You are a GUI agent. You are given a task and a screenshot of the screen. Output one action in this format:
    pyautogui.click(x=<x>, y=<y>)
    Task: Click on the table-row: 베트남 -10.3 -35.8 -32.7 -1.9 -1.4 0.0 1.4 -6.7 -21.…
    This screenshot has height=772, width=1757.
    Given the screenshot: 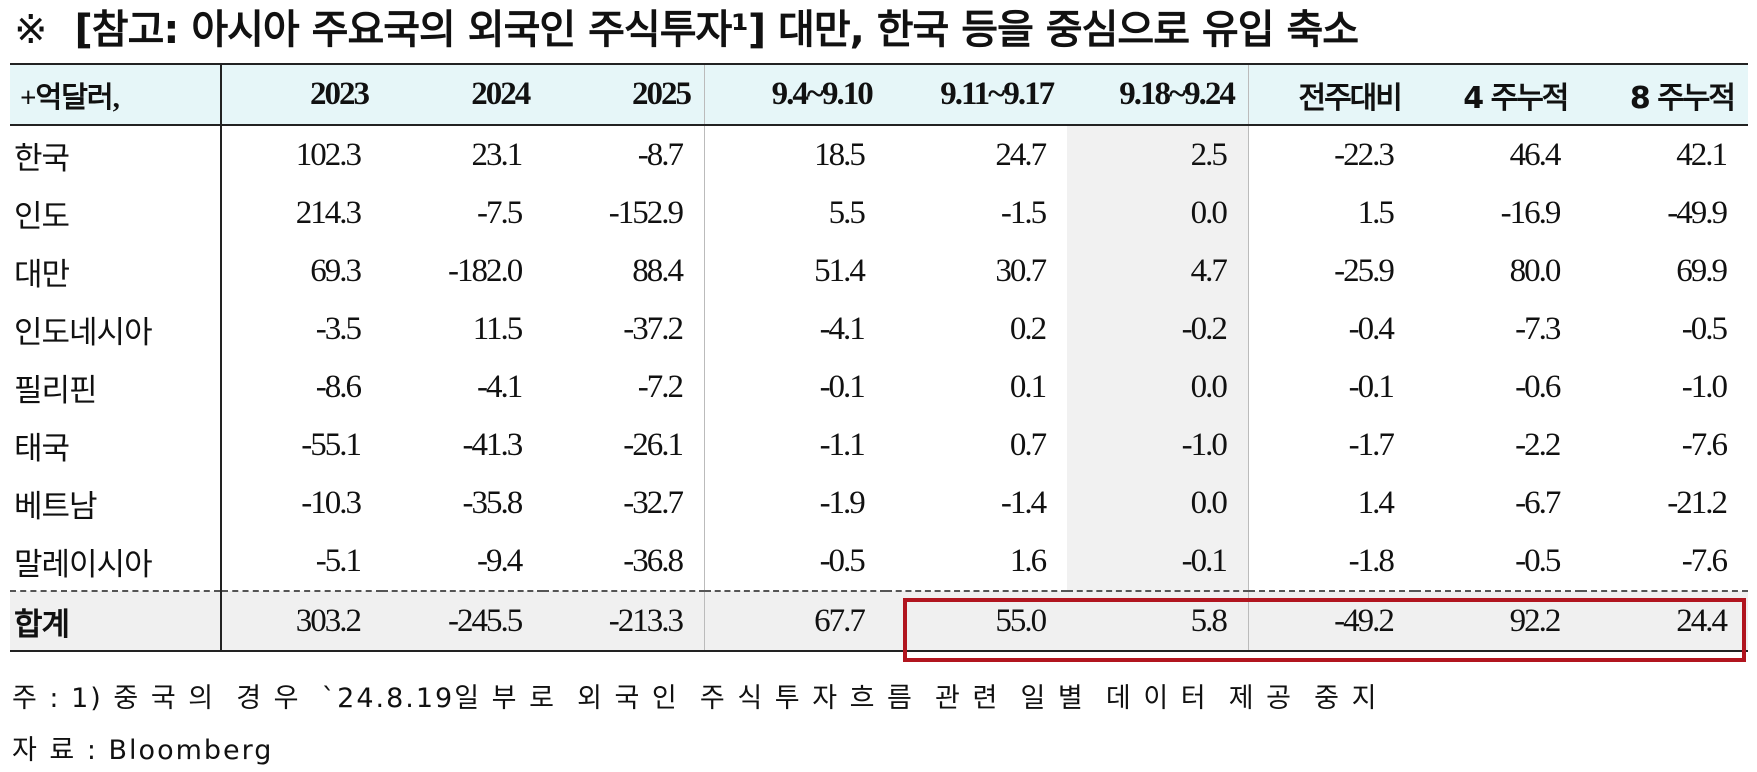 What is the action you would take?
    pyautogui.click(x=879, y=503)
    